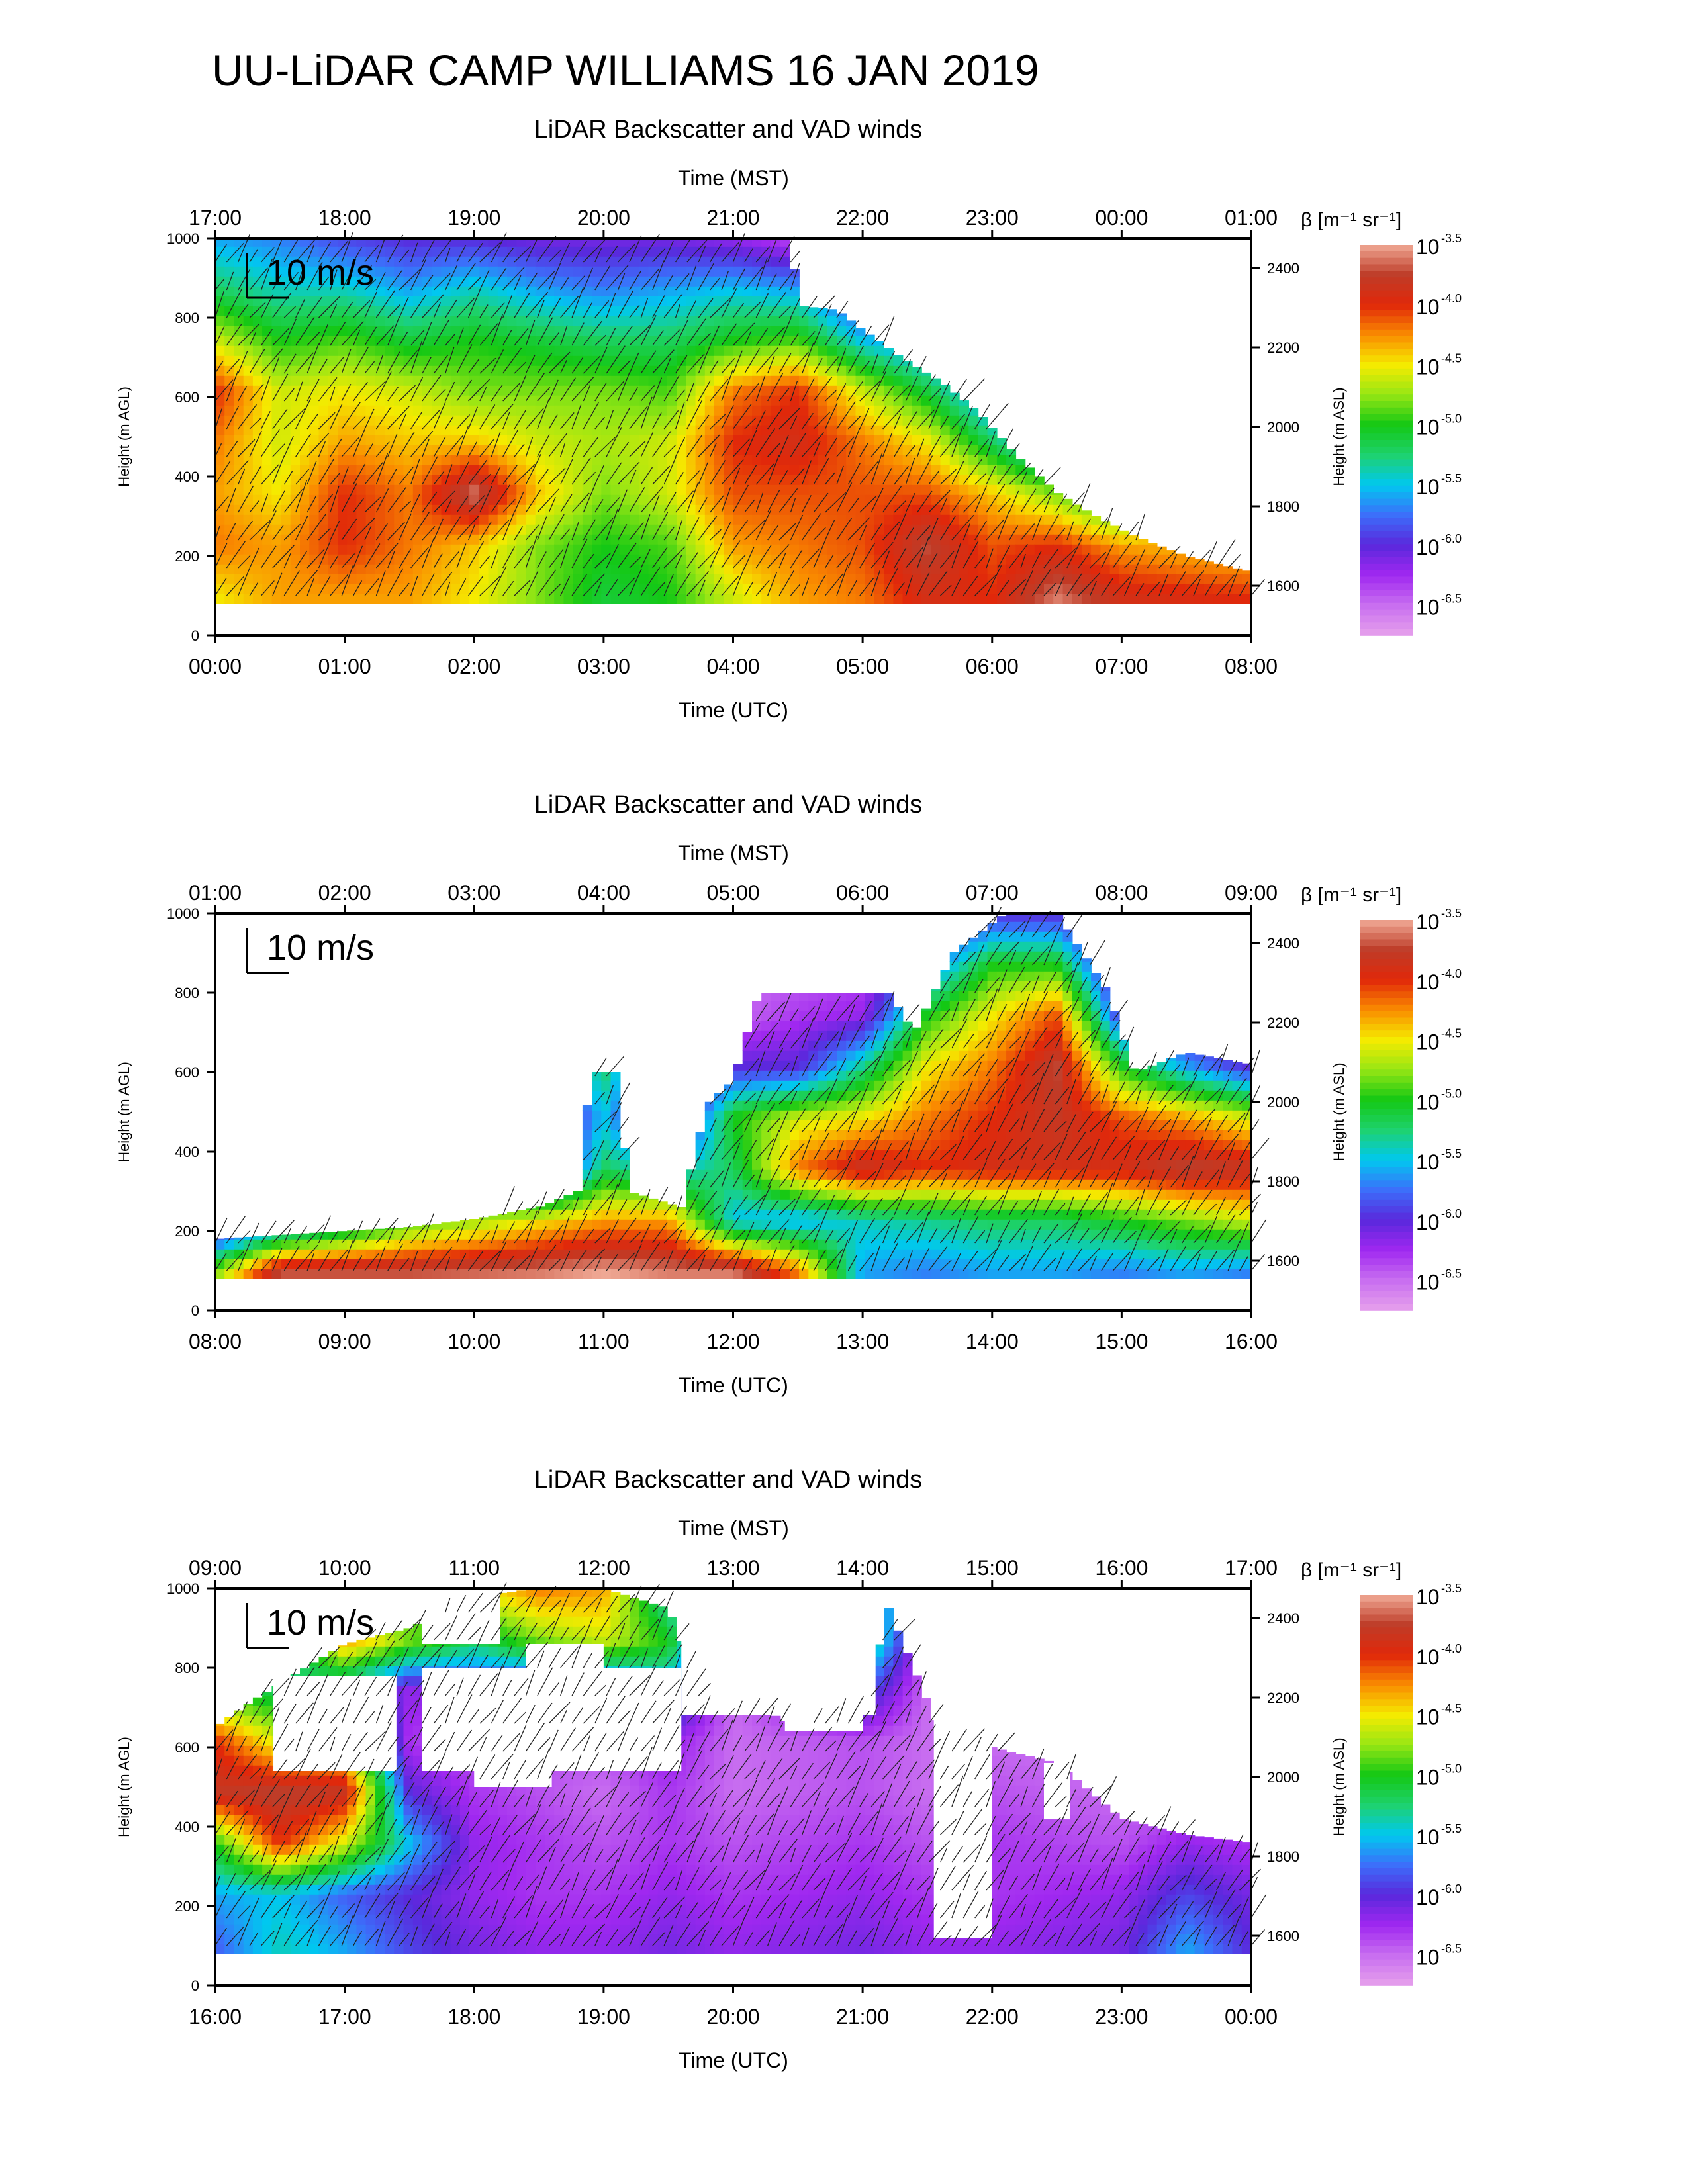  I want to click on top-axis-label: Time (MST), so click(733, 853).